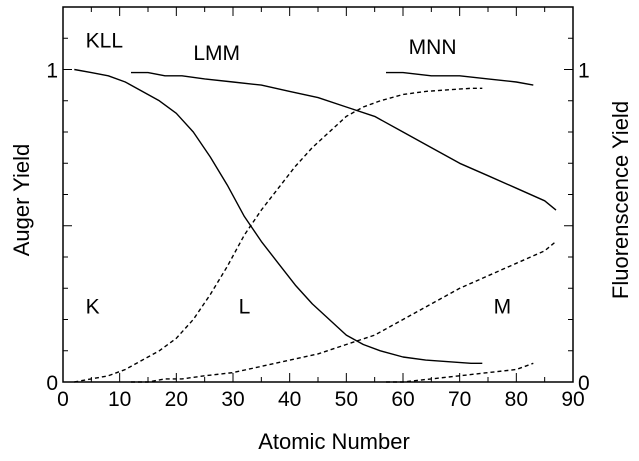 The height and width of the screenshot is (461, 639). What do you see at coordinates (459, 399) in the screenshot?
I see `x-tick-label: 70` at bounding box center [459, 399].